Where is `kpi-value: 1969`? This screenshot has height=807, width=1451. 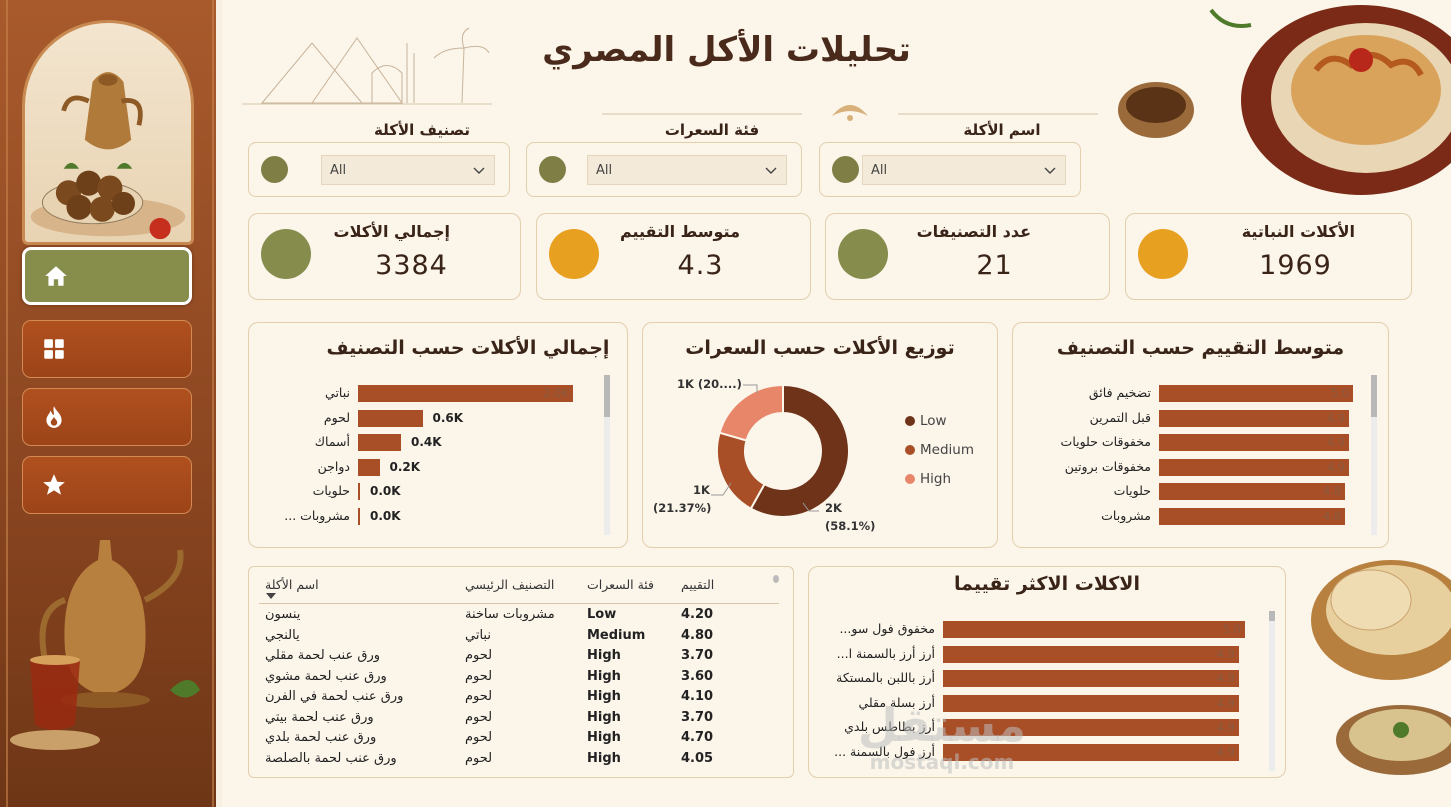
kpi-value: 1969 is located at coordinates (1295, 265).